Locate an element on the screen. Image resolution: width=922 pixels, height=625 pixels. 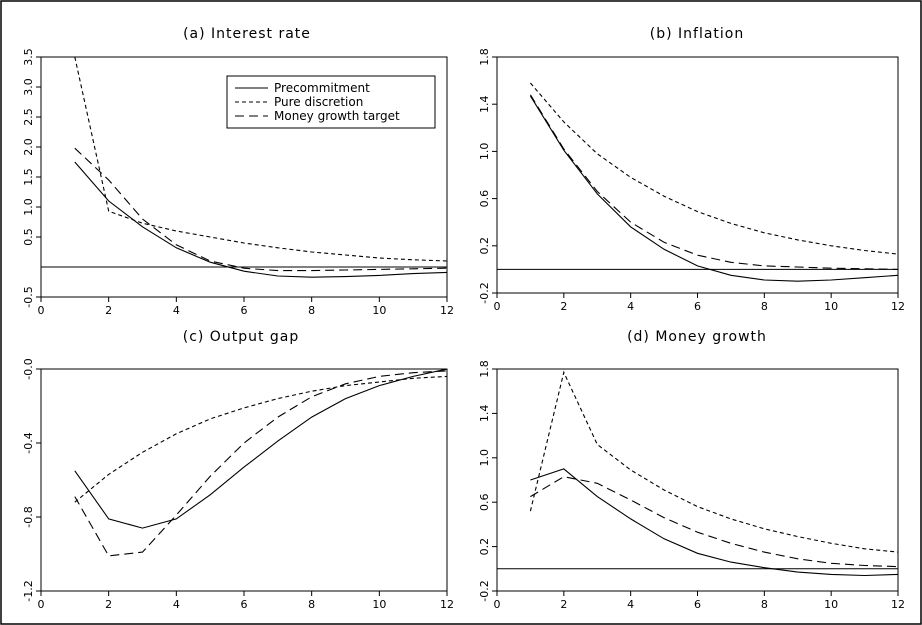
panel-b-ytick-1-8-label: 1.8 is located at coordinates (484, 57).